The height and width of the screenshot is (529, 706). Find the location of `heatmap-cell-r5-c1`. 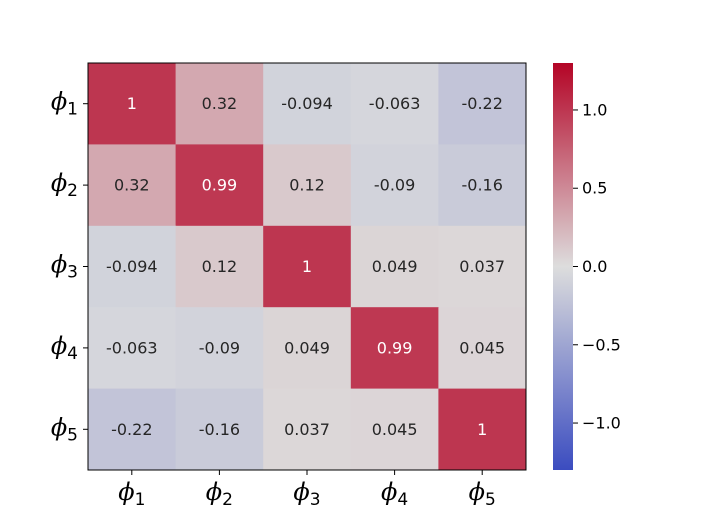

heatmap-cell-r5-c1 is located at coordinates (132, 429).